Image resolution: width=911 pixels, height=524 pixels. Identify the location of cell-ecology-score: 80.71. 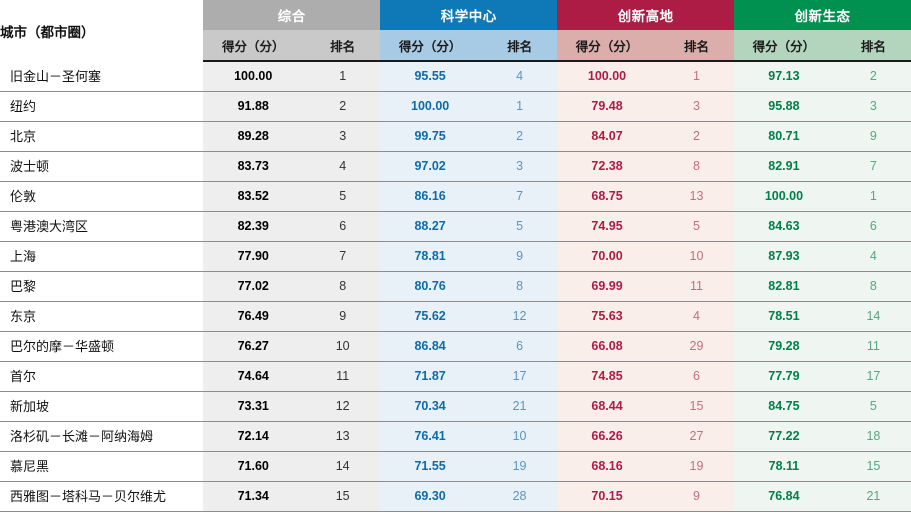
(787, 136).